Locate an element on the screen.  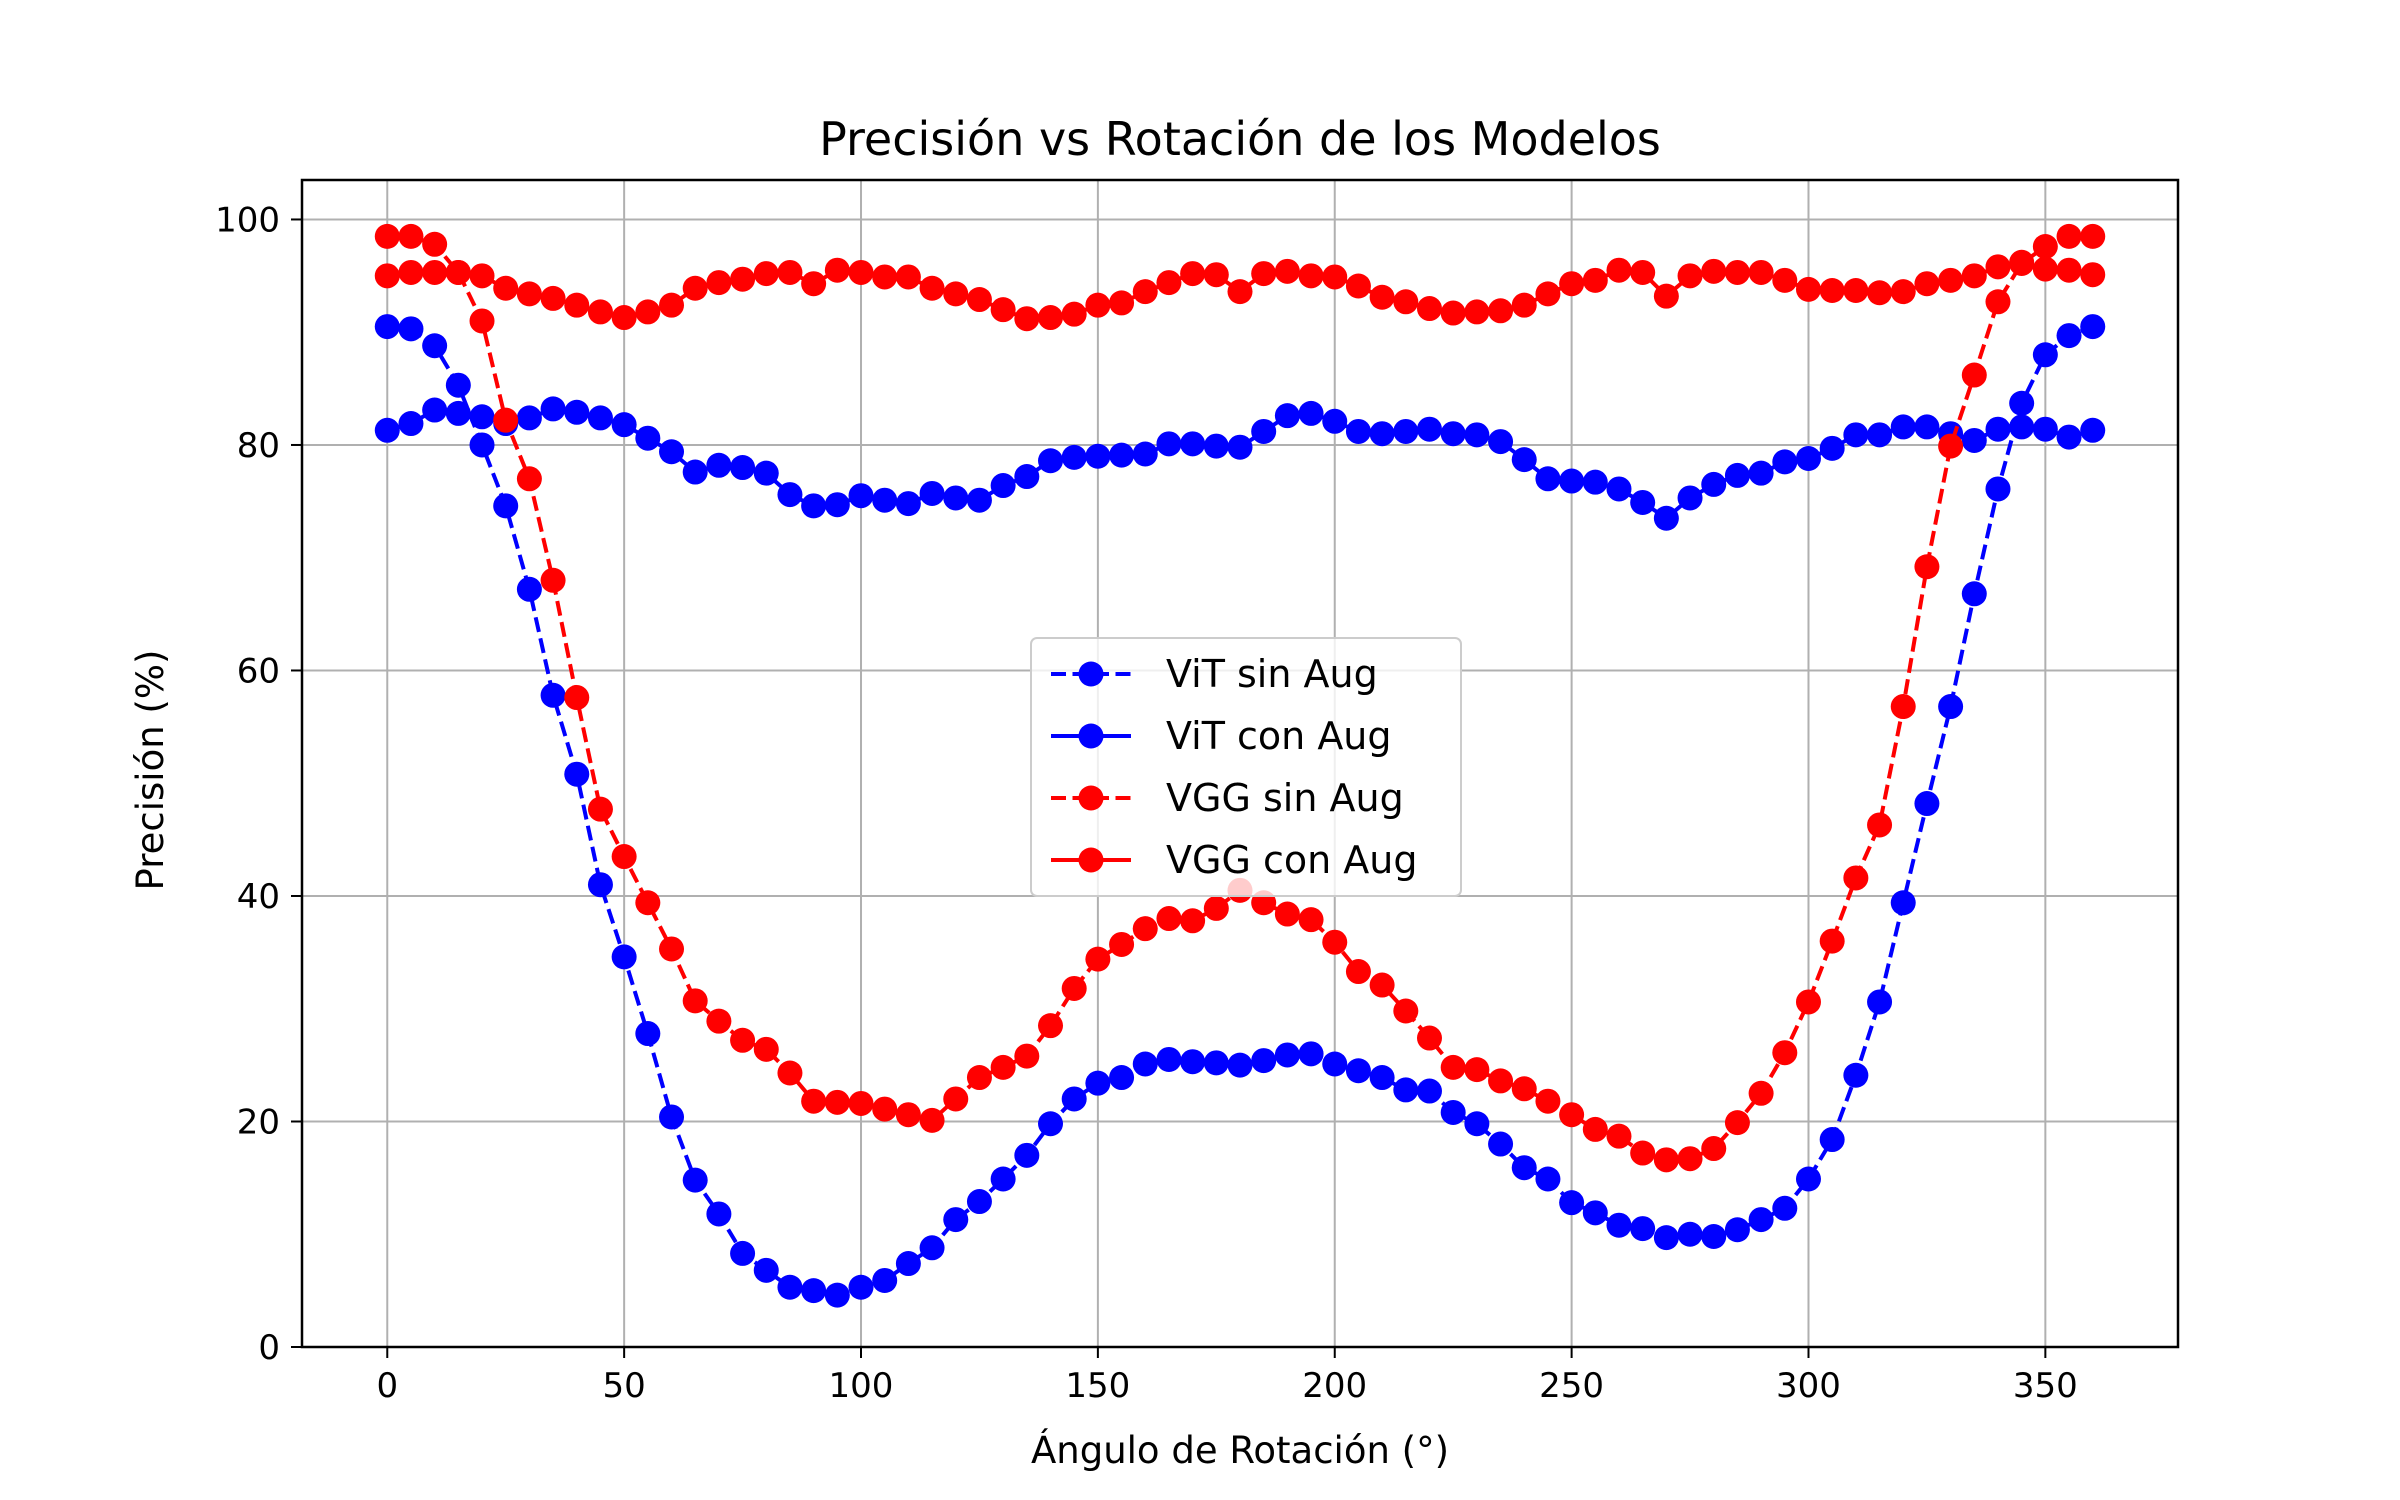
legend-label: ViT con Aug is located at coordinates (1279, 736).